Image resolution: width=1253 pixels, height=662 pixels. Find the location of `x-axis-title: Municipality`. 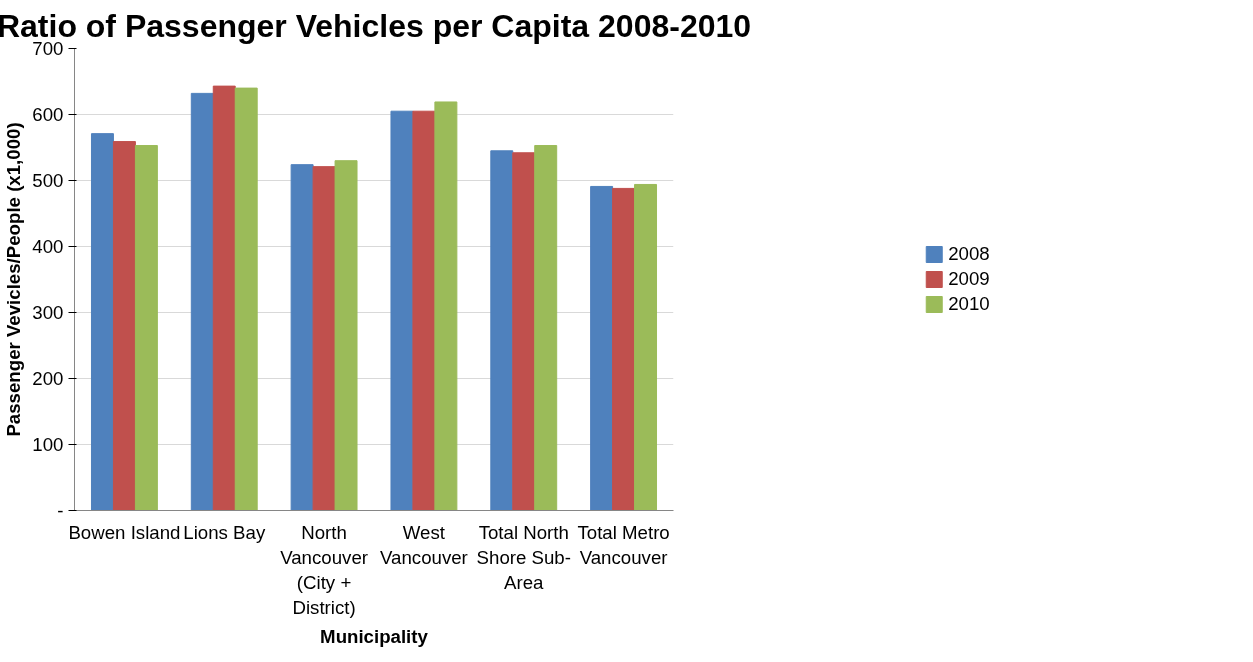

x-axis-title: Municipality is located at coordinates (374, 637).